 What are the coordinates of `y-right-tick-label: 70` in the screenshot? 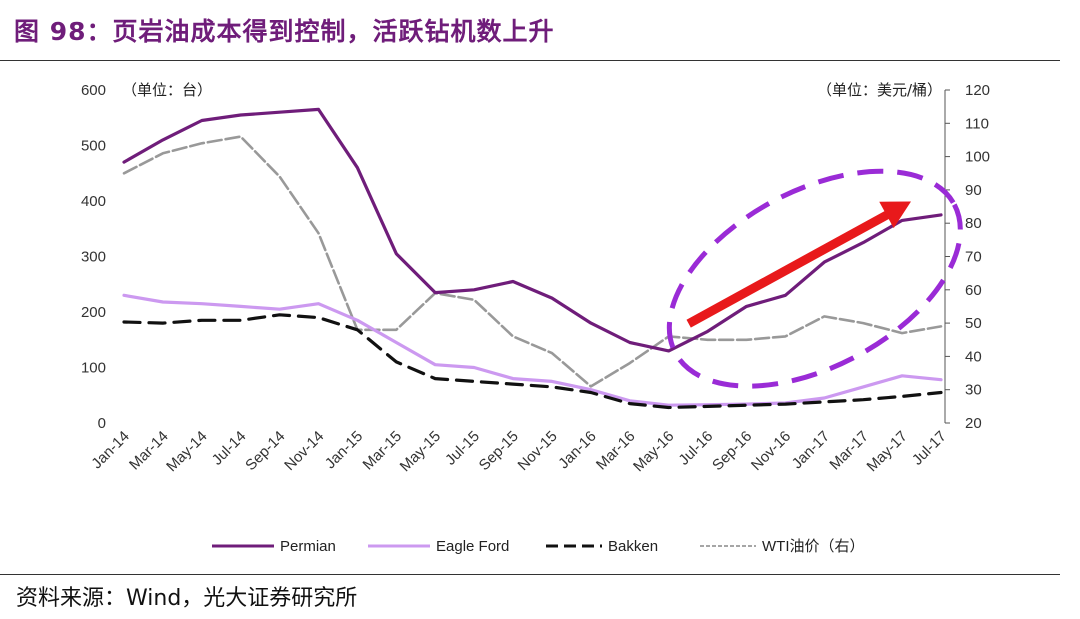 It's located at (973, 257).